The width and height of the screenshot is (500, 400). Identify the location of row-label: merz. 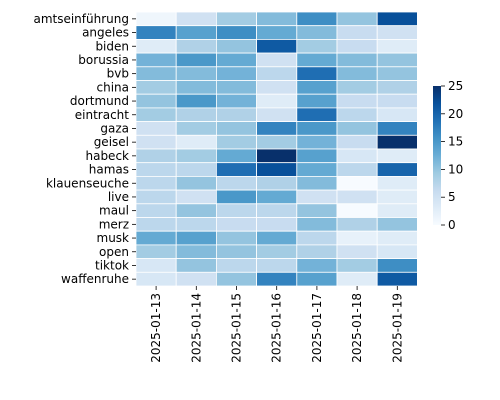
(114, 224).